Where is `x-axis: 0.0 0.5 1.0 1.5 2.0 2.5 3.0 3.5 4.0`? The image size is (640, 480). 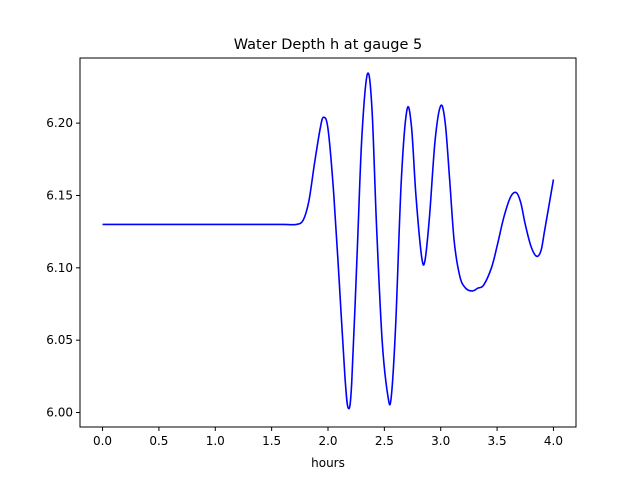 x-axis: 0.0 0.5 1.0 1.5 2.0 2.5 3.0 3.5 4.0 is located at coordinates (328, 437).